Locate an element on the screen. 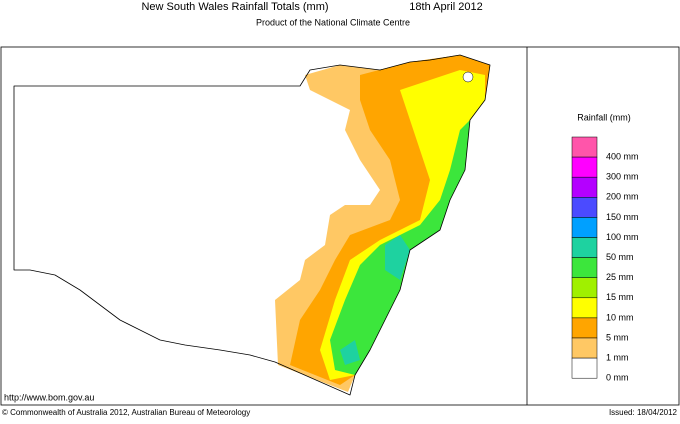  legend-label: 150 mm is located at coordinates (622, 217).